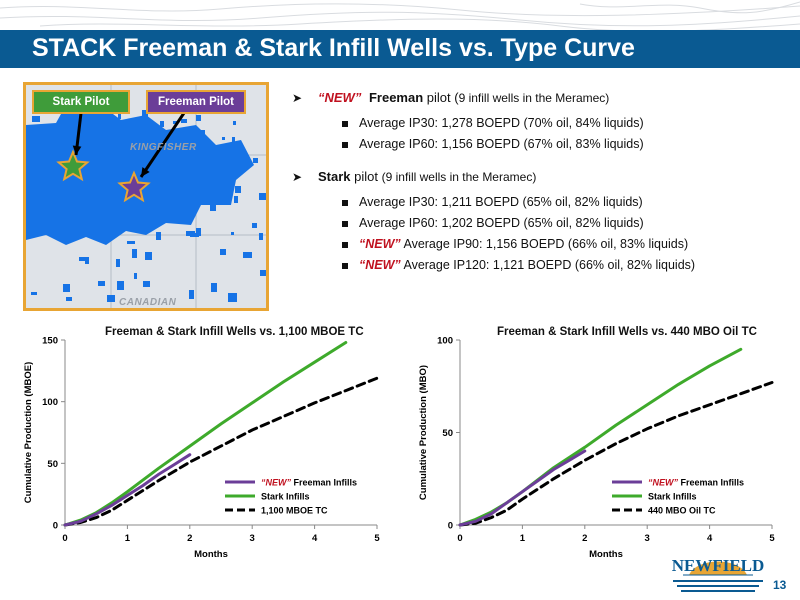  Describe the element at coordinates (309, 483) in the screenshot. I see `legend-label: “NEW” Freeman Infills` at that location.